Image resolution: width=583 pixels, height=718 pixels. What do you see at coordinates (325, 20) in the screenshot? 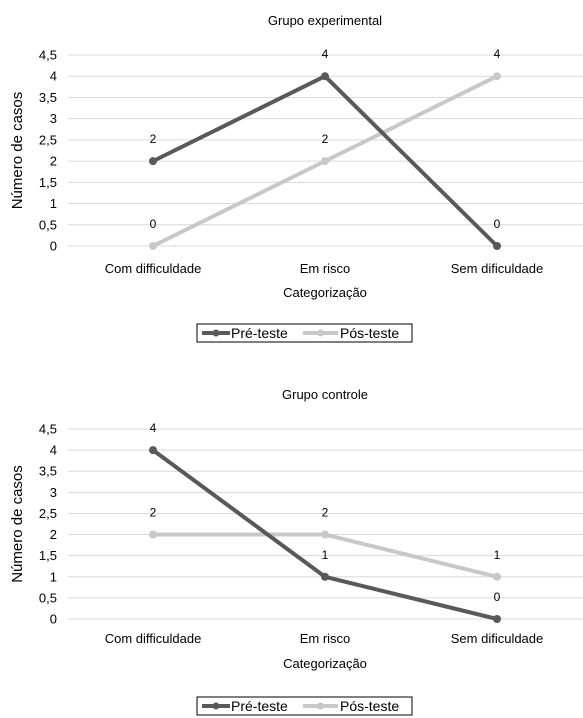
I see `chart-title: Grupo experimental` at bounding box center [325, 20].